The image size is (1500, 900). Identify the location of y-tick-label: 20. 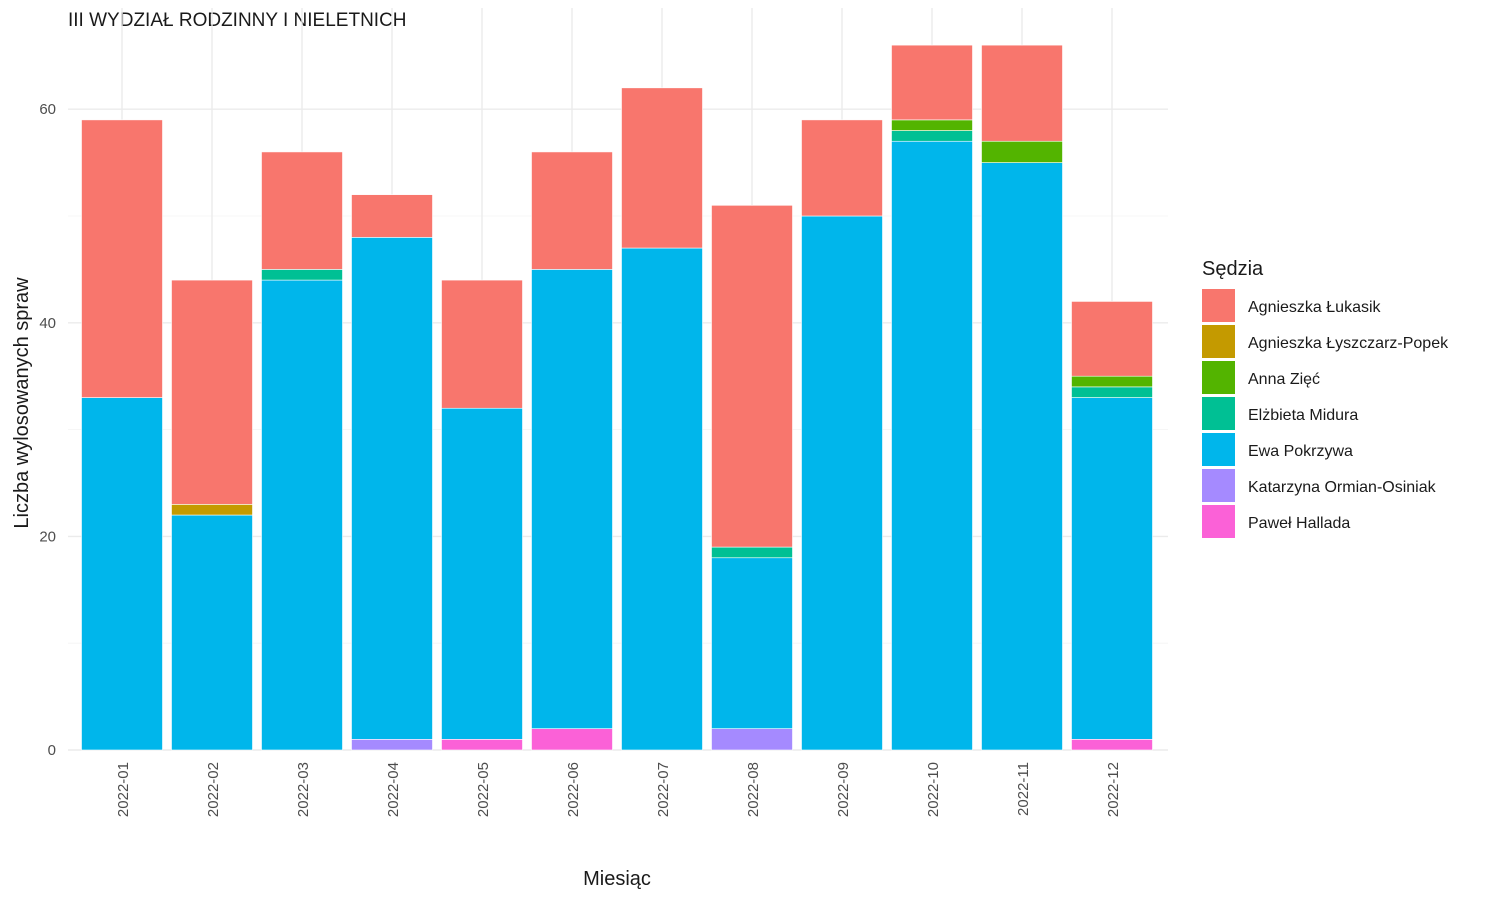
(47, 536).